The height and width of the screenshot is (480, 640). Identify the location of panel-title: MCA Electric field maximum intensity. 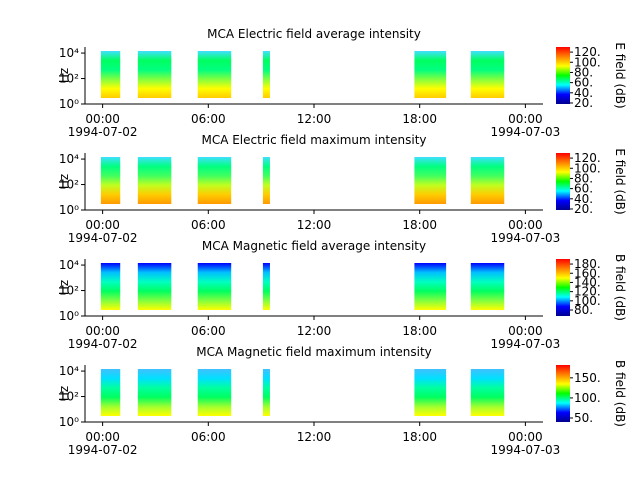
(313, 140).